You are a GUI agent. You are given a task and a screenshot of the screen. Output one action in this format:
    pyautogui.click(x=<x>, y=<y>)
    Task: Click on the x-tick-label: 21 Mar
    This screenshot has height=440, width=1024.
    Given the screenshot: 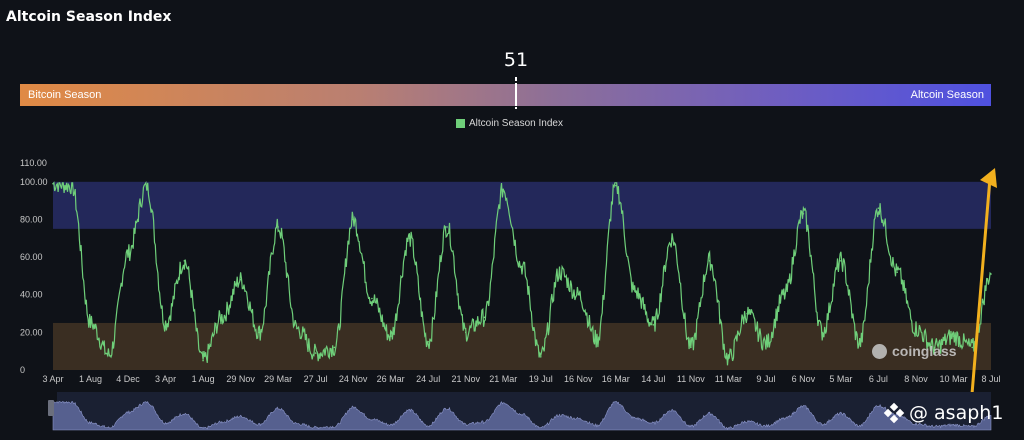 What is the action you would take?
    pyautogui.click(x=503, y=379)
    